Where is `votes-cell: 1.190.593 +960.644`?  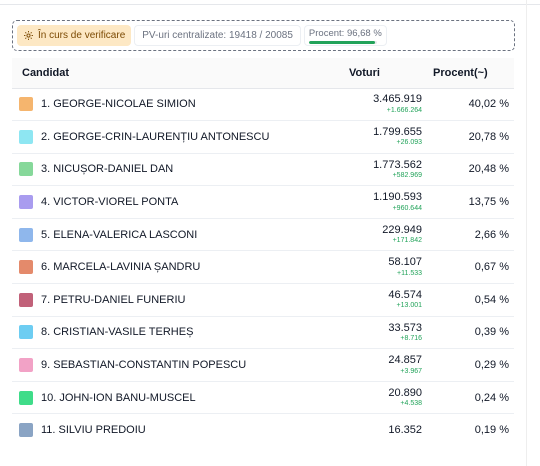 votes-cell: 1.190.593 +960.644 is located at coordinates (385, 202).